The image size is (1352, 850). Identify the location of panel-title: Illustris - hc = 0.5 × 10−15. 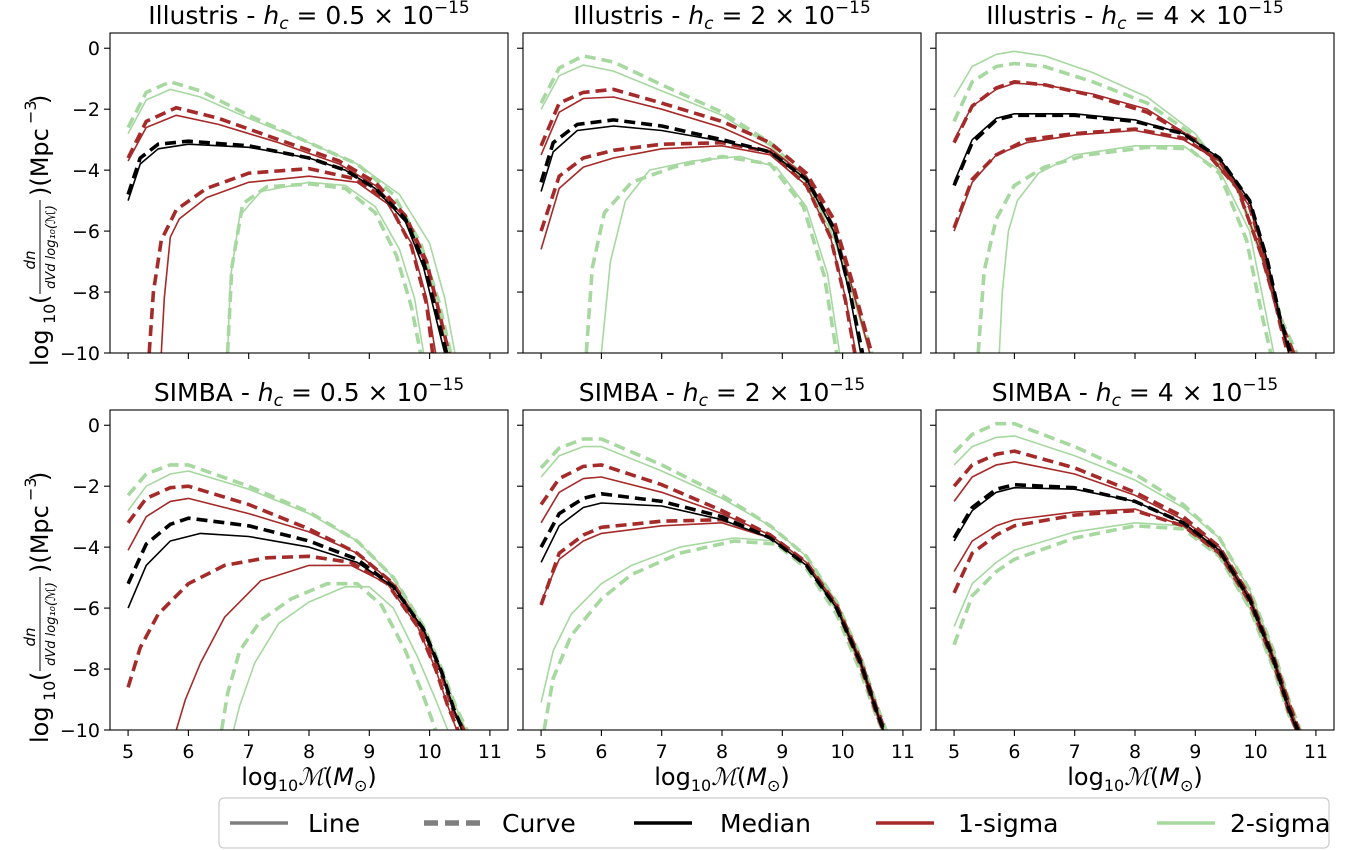
(308, 17).